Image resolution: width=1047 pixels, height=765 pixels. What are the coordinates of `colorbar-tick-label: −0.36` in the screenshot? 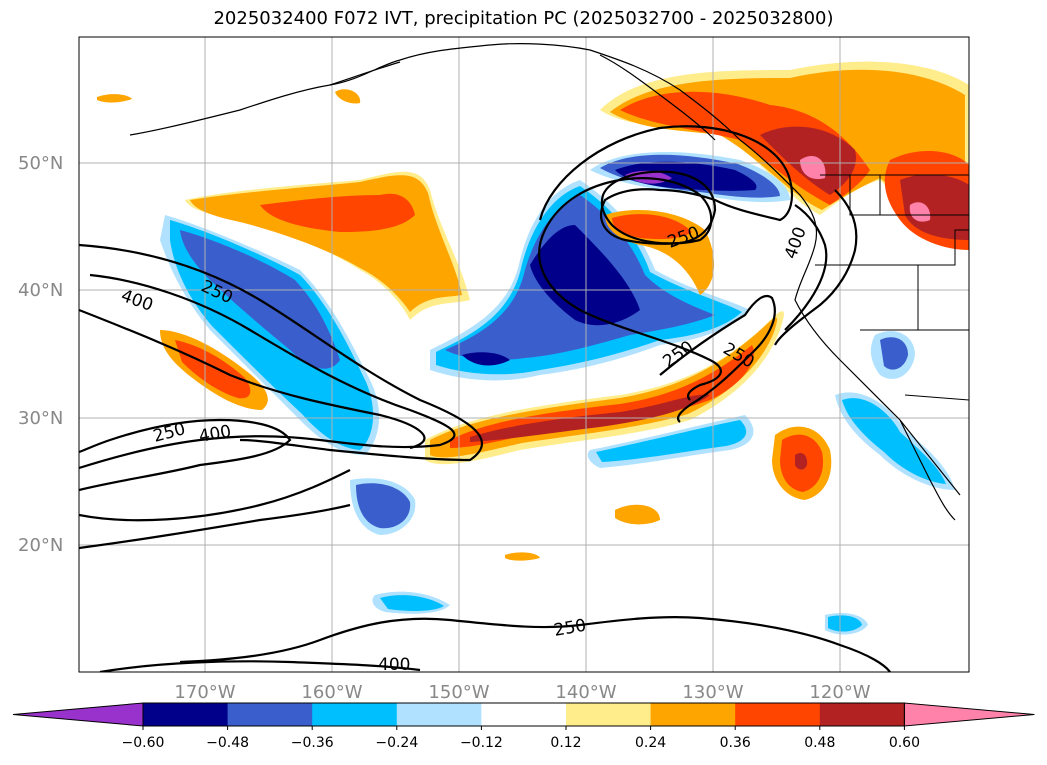 It's located at (312, 743).